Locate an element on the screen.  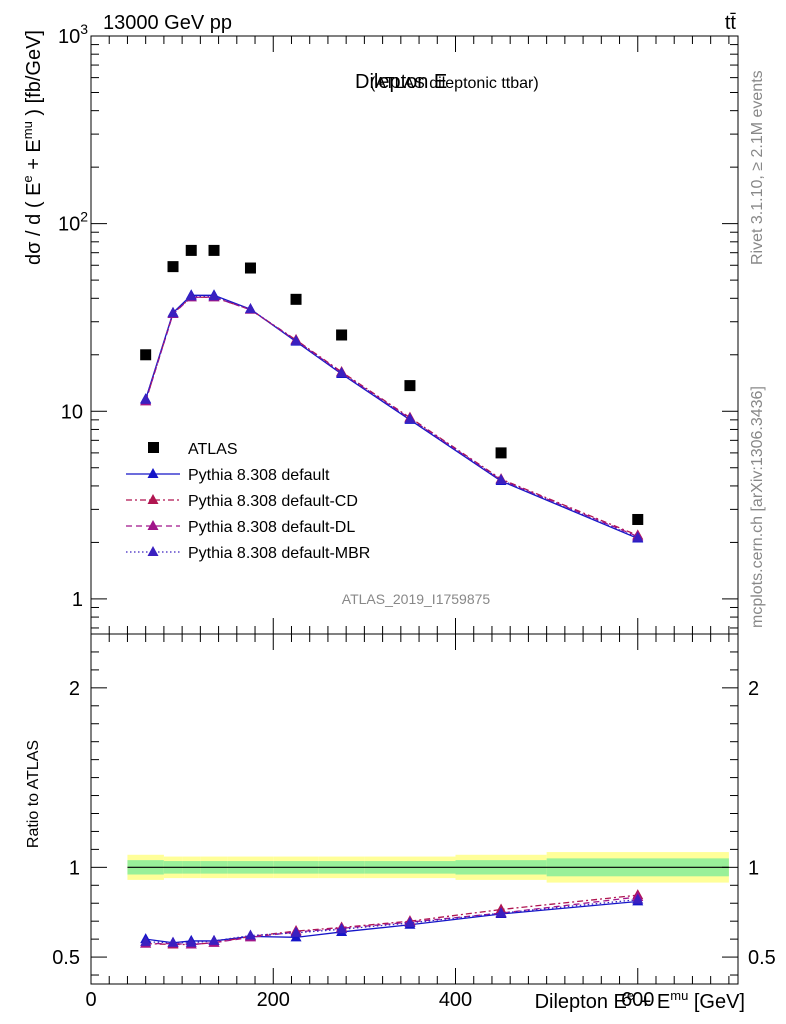
ylabel-part-c: ) [fb/GeV] is located at coordinates (34, 75).